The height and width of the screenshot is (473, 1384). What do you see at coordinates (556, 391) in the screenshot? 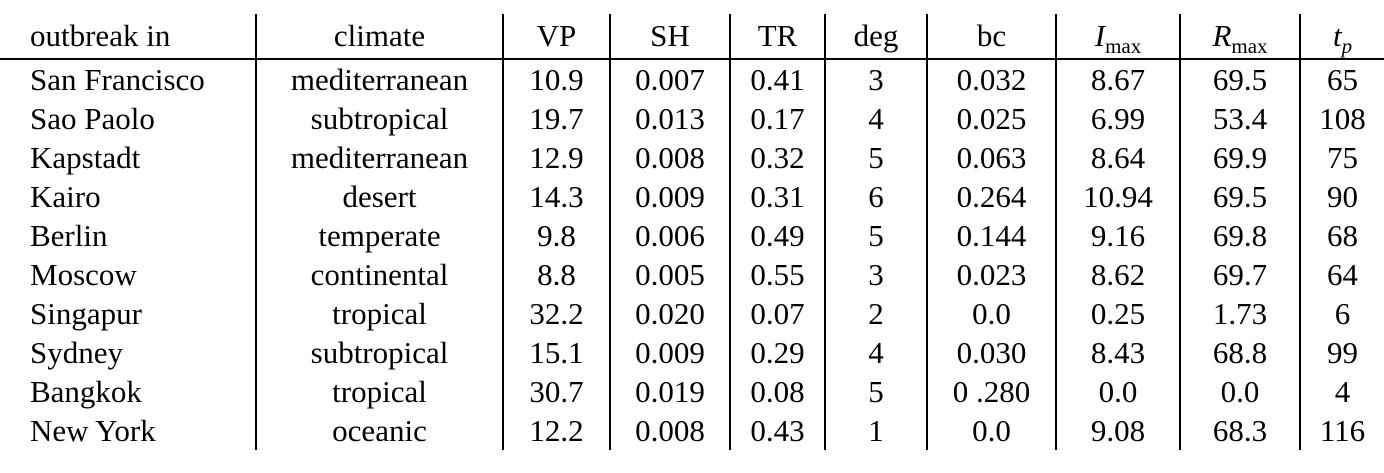
I see `cell-vp: 30.7` at bounding box center [556, 391].